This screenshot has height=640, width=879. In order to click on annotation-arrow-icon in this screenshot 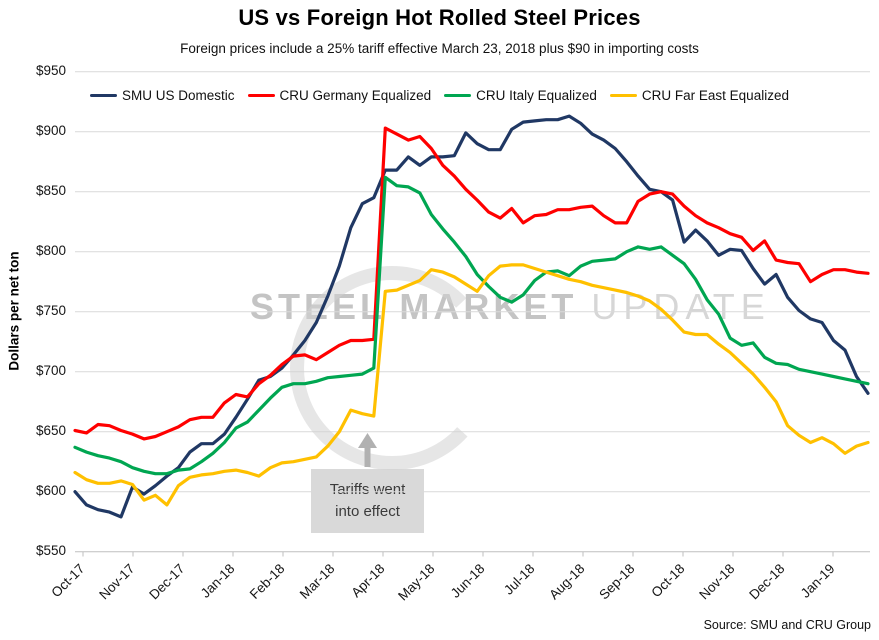, I will do `click(367, 456)`.